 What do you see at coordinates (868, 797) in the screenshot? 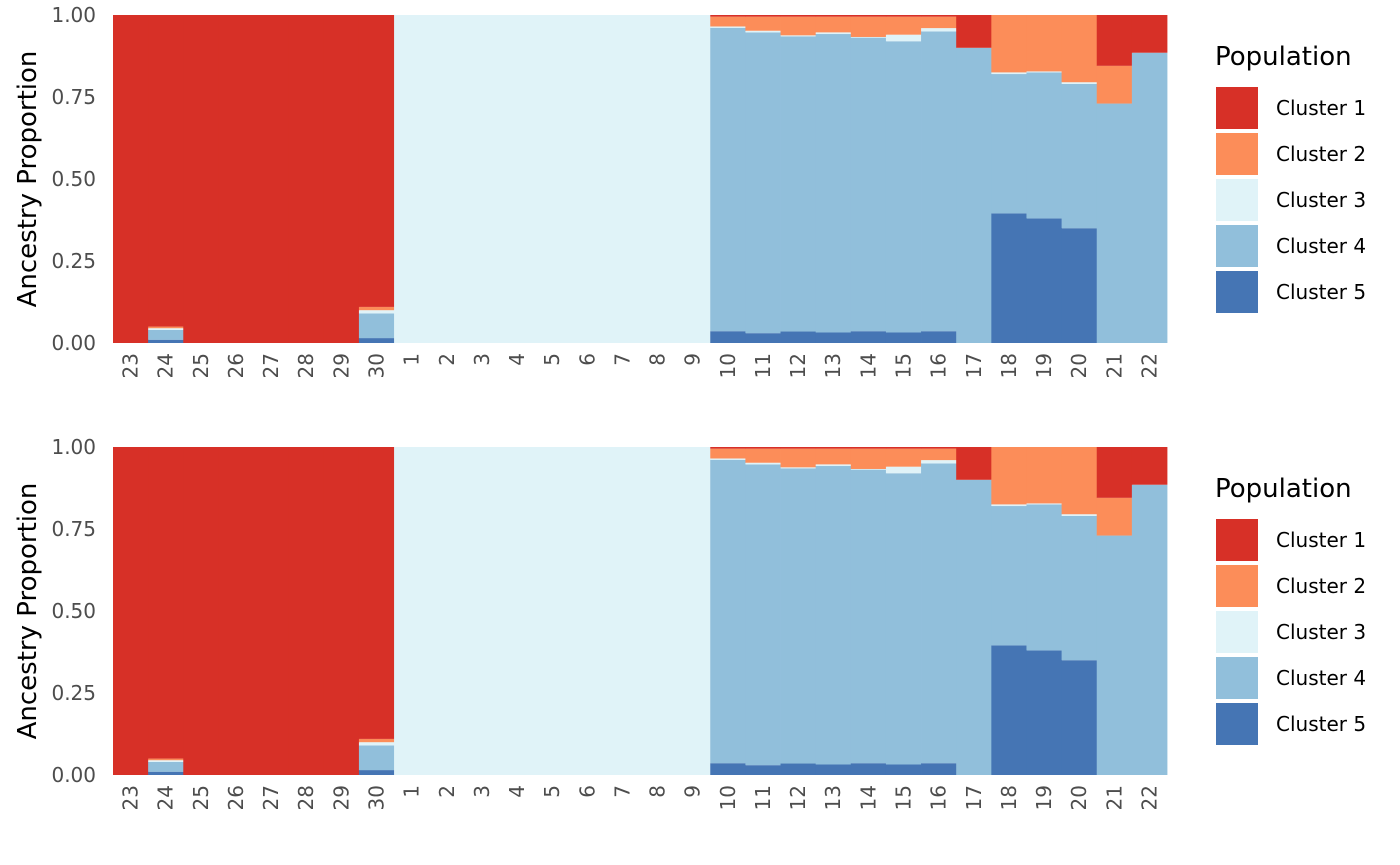
I see `x-tick-label: 14` at bounding box center [868, 797].